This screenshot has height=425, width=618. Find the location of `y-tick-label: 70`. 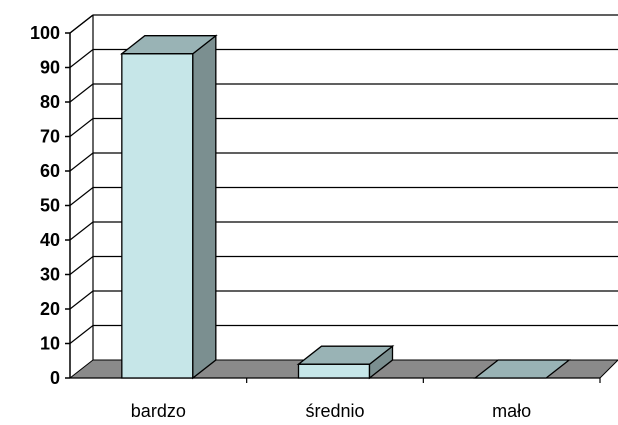

y-tick-label: 70 is located at coordinates (50, 137).